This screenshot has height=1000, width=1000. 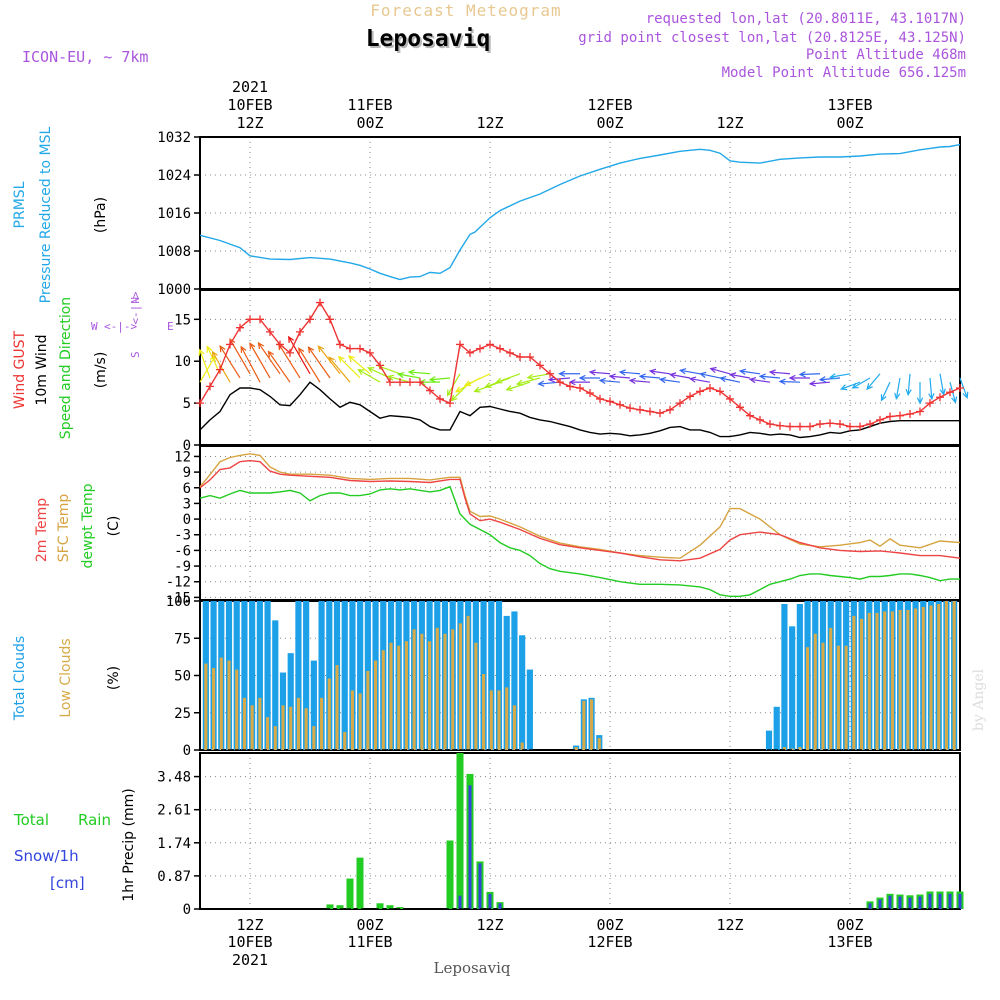 I want to click on svg-text: S, so click(x=135, y=354).